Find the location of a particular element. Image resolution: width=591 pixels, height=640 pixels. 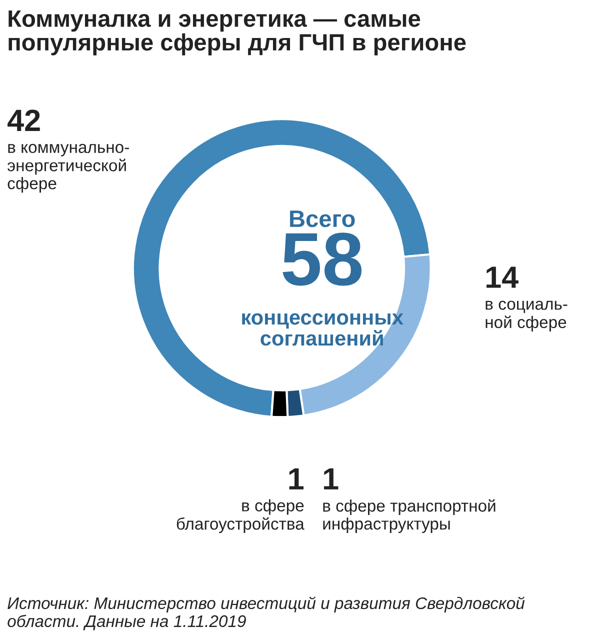

data-label: 14 is located at coordinates (502, 277).